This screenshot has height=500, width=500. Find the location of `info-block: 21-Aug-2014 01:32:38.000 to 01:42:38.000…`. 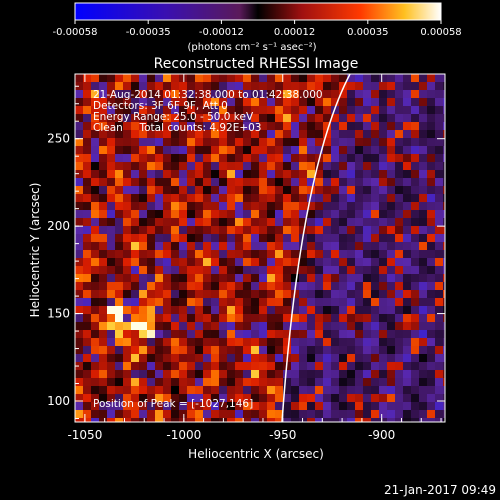

info-block: 21-Aug-2014 01:32:38.000 to 01:42:38.000… is located at coordinates (208, 111).